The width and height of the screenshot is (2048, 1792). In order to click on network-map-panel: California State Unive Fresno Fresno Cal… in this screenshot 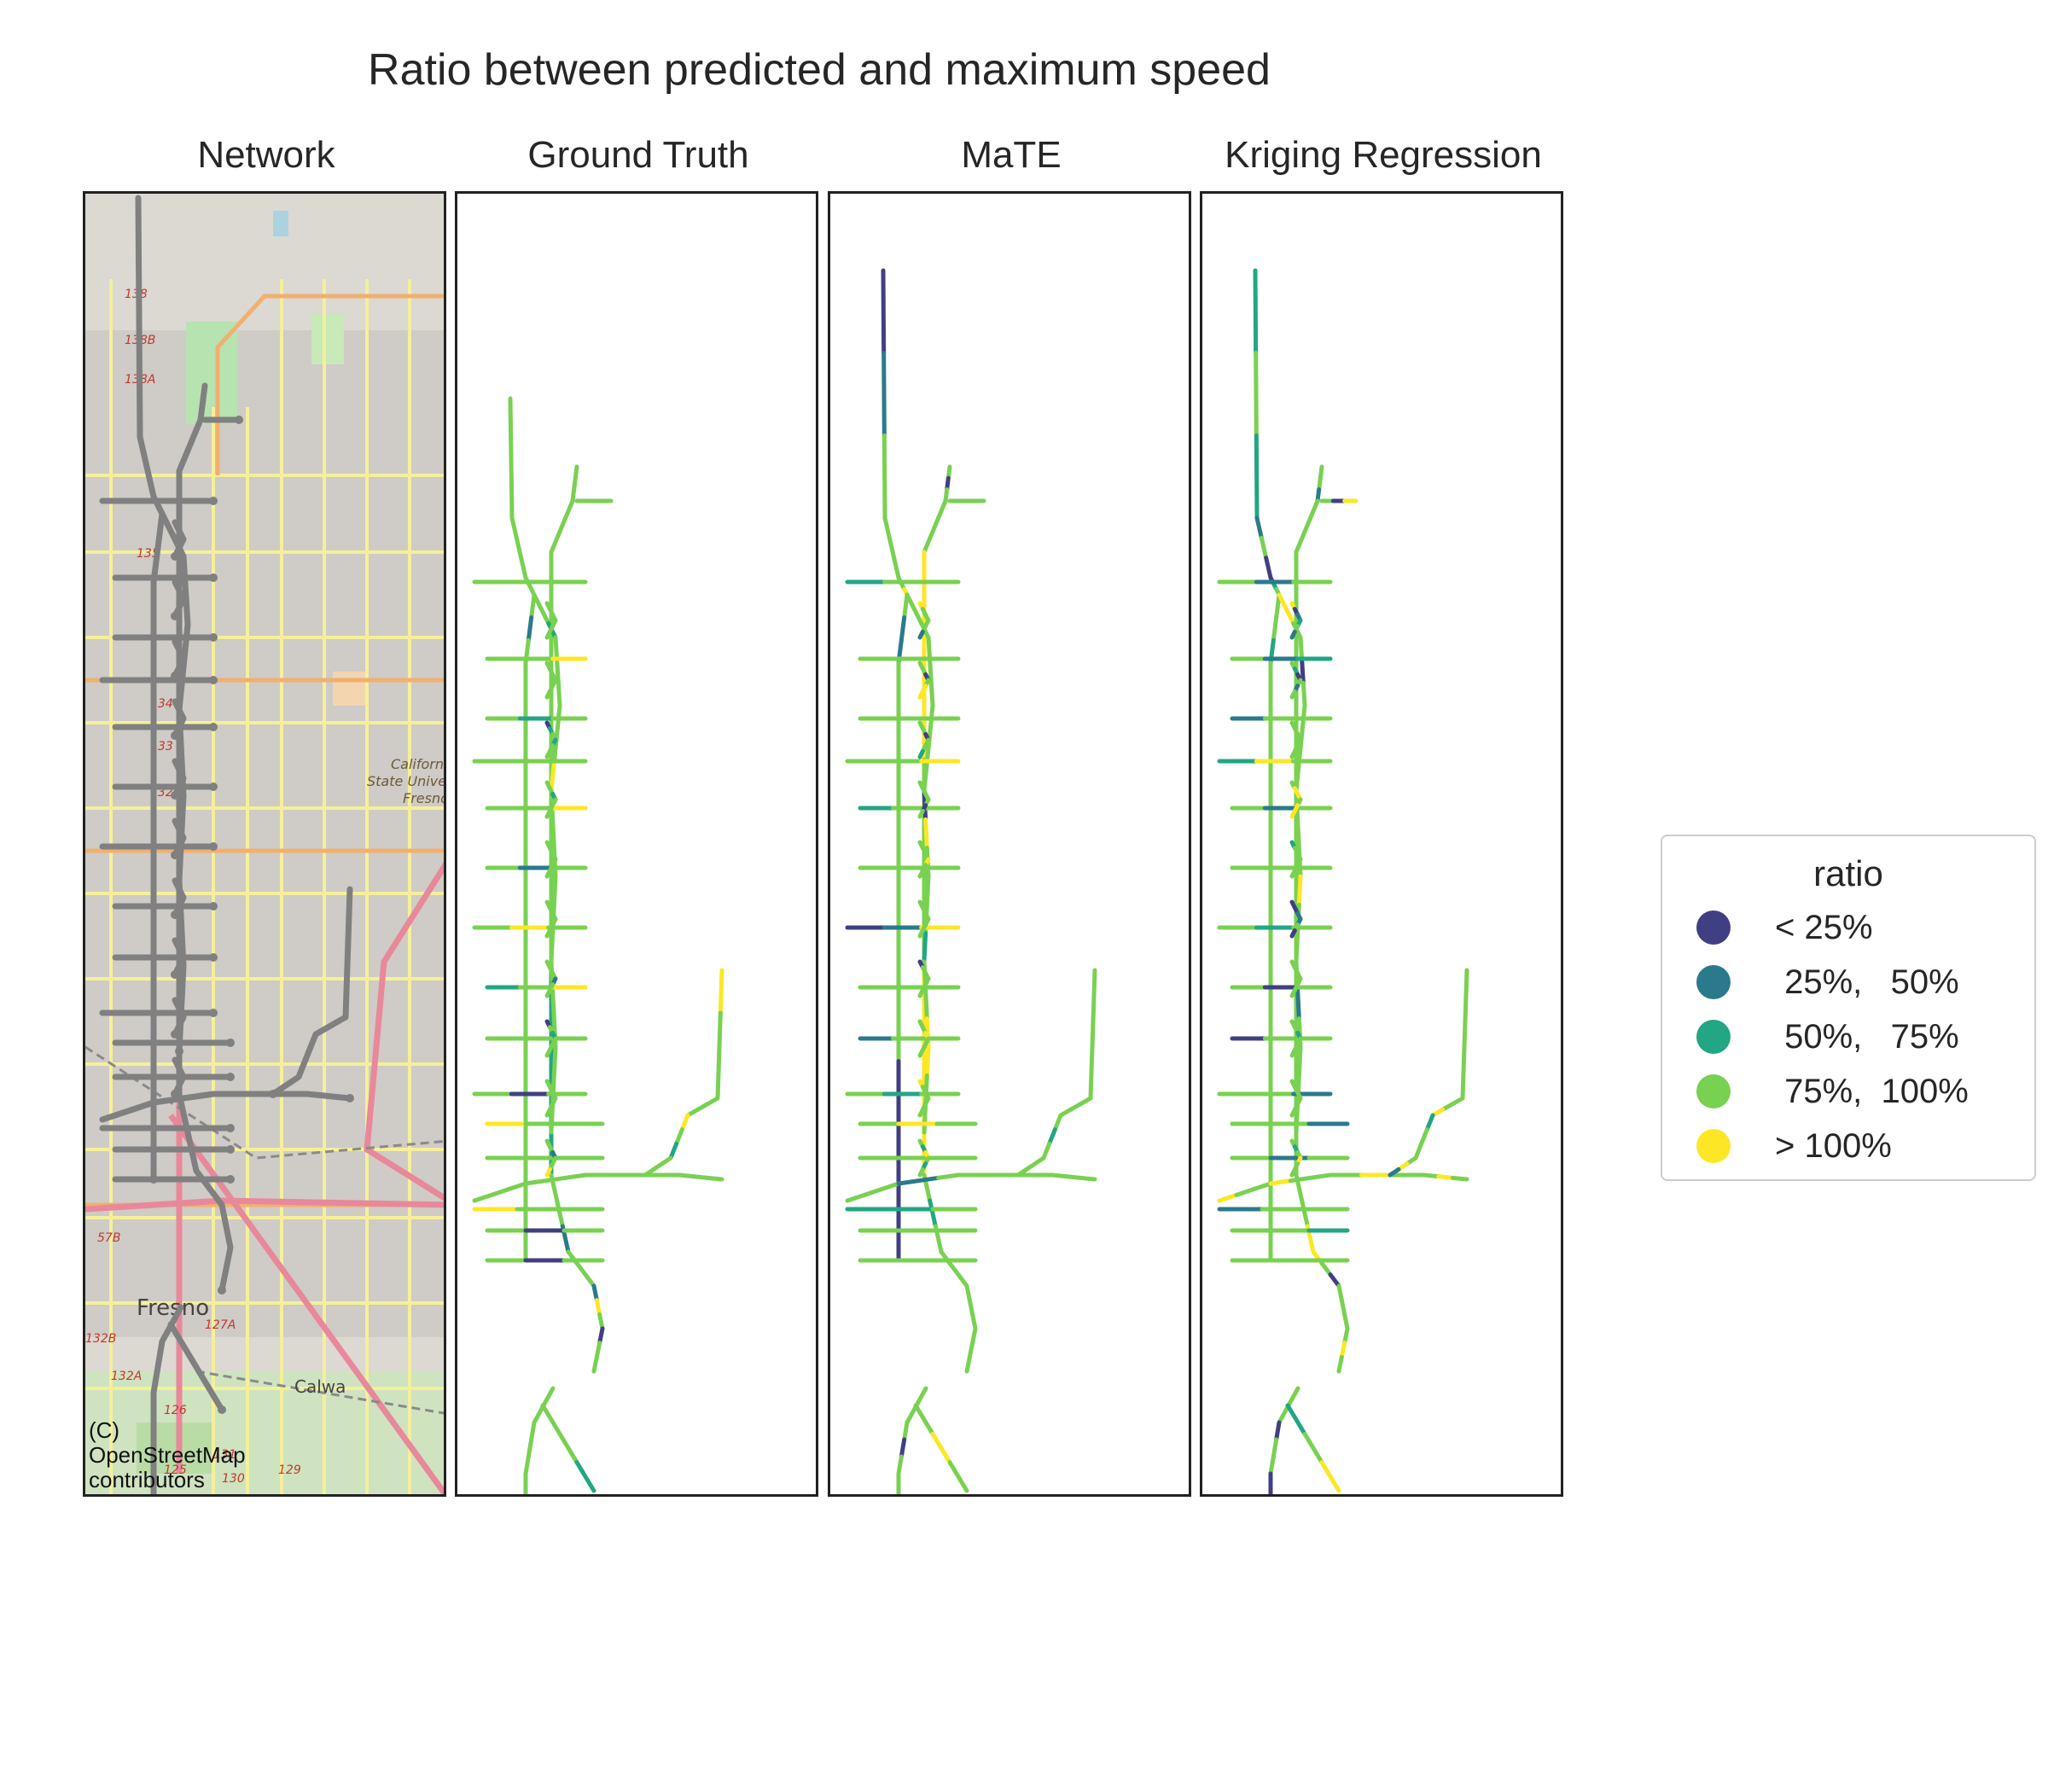, I will do `click(264, 844)`.